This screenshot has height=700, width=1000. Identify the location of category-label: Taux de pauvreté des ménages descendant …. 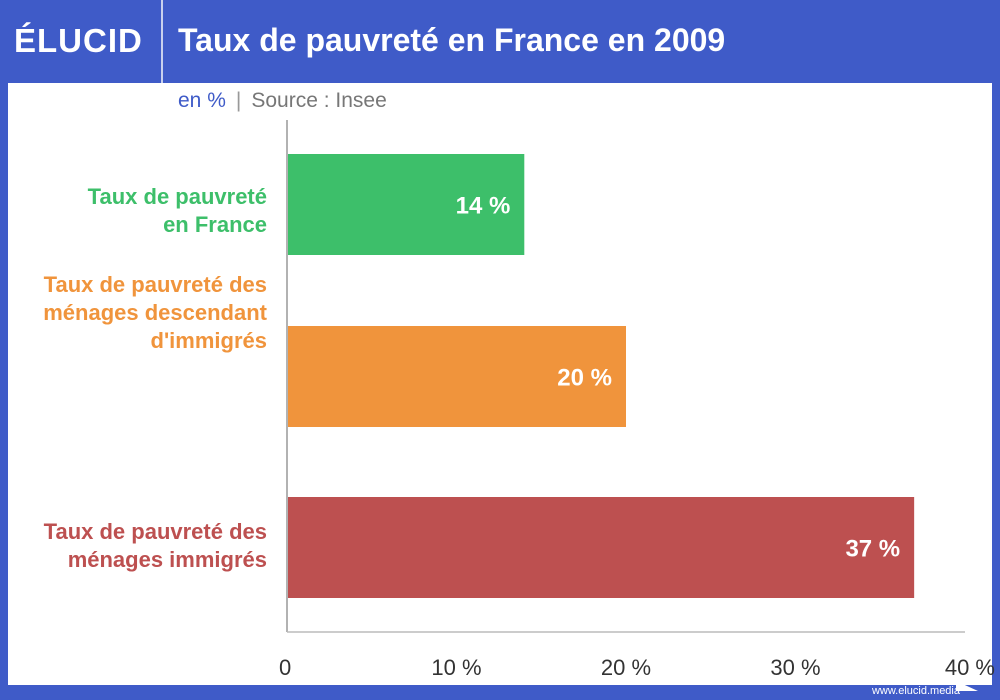
(155, 312).